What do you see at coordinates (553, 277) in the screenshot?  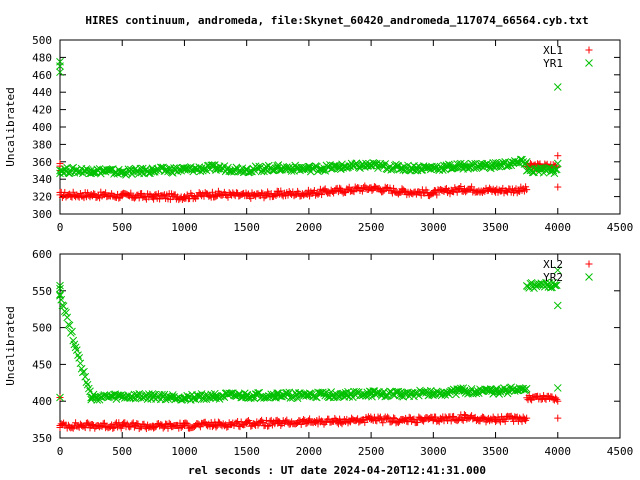 I see `legend-label-YR2: YR2` at bounding box center [553, 277].